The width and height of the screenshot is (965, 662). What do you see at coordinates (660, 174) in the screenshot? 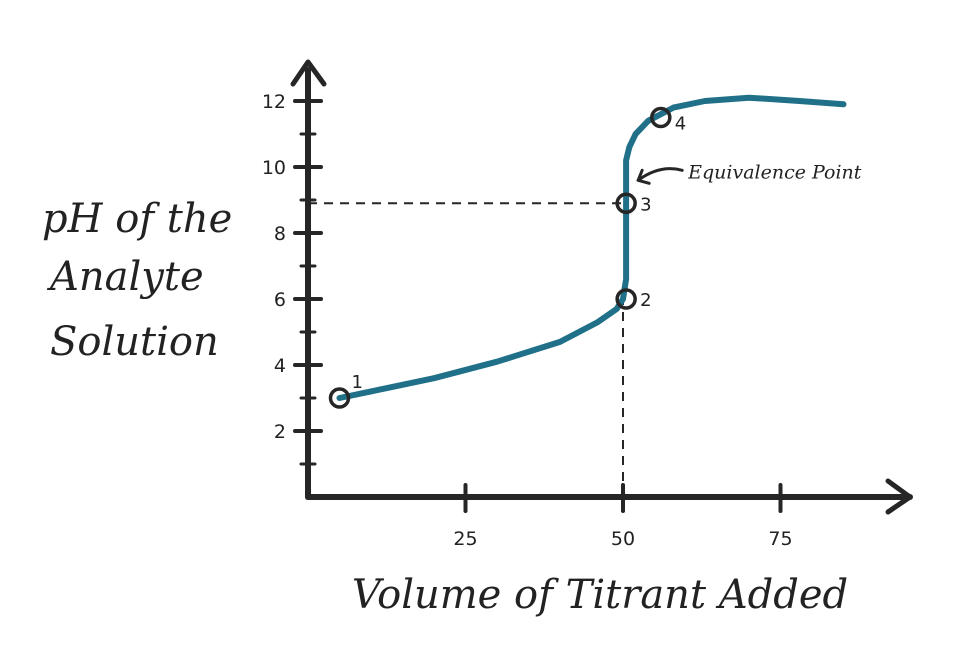
I see `annotation-arrow-shaft` at bounding box center [660, 174].